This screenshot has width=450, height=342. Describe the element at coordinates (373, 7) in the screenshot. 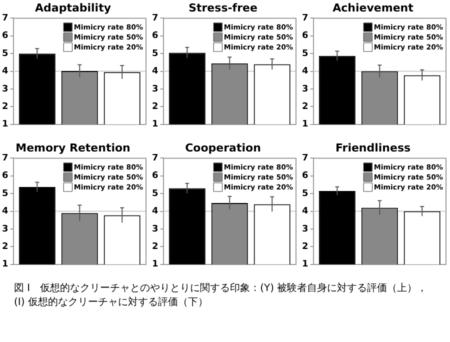

I see `chart-title: Achievement` at that location.